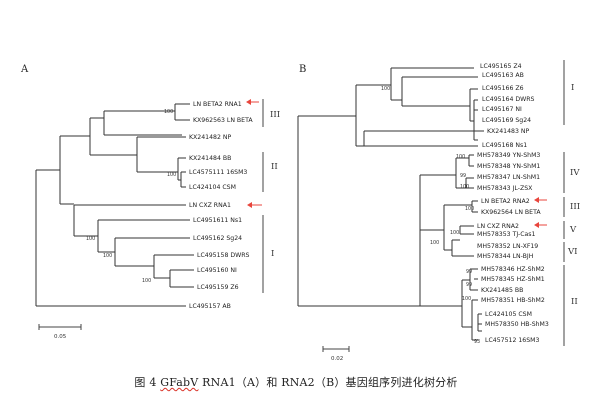 This screenshot has width=592, height=412. I want to click on panel-a-branches, so click(114, 205).